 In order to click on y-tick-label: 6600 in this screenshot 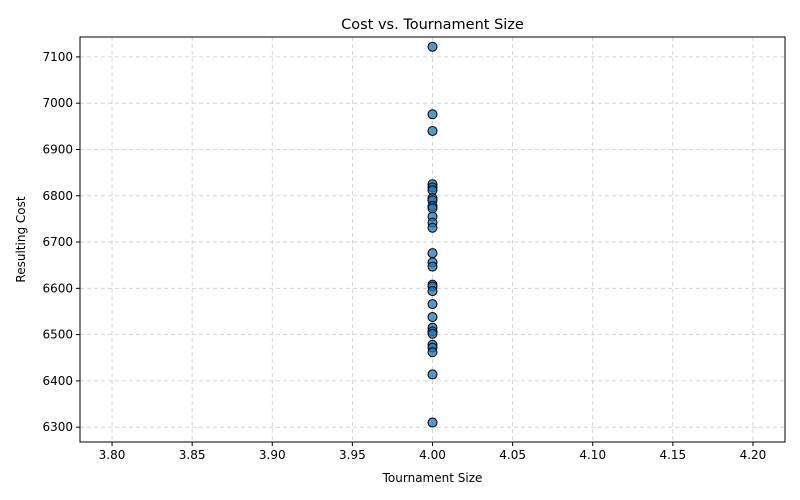, I will do `click(57, 288)`.